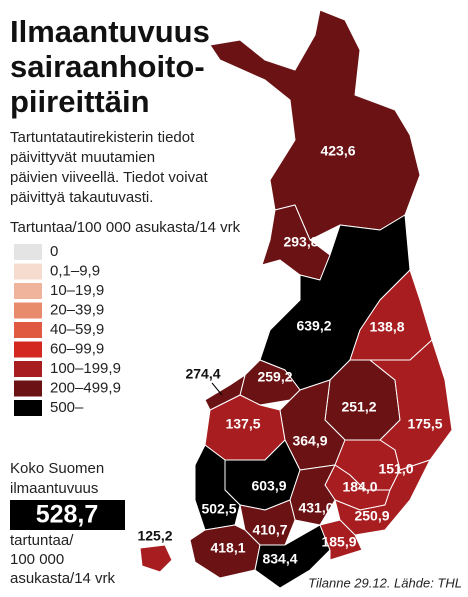  I want to click on region-label: 431,0, so click(315, 508).